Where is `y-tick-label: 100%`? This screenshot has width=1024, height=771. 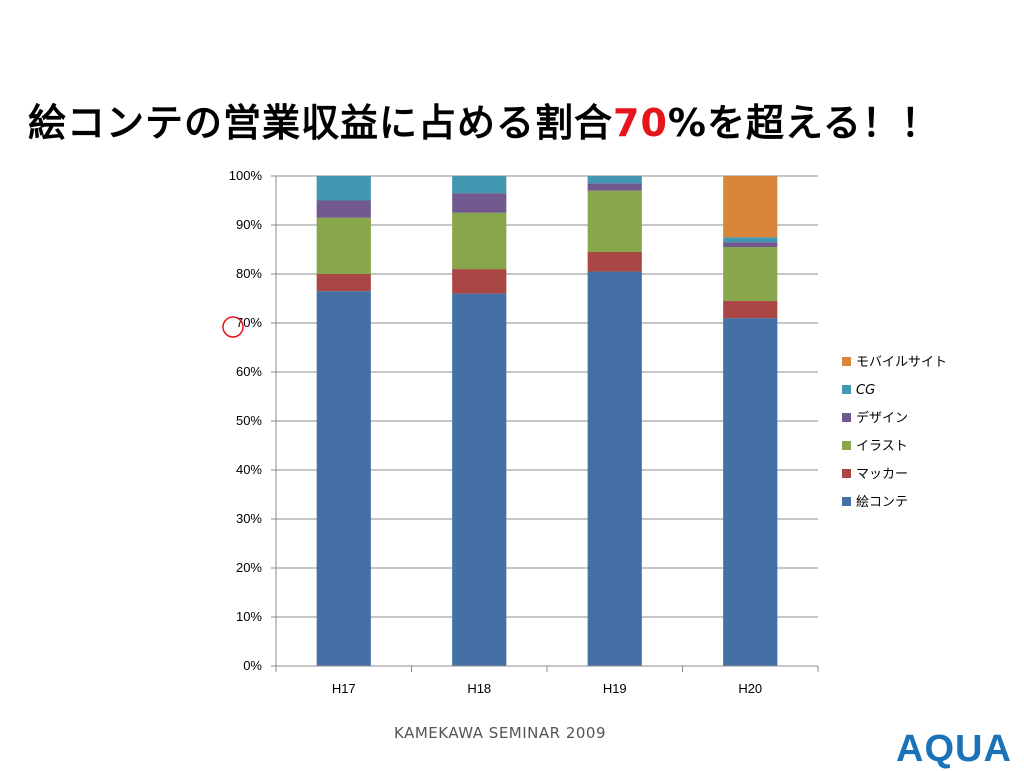
y-tick-label: 100% is located at coordinates (246, 175).